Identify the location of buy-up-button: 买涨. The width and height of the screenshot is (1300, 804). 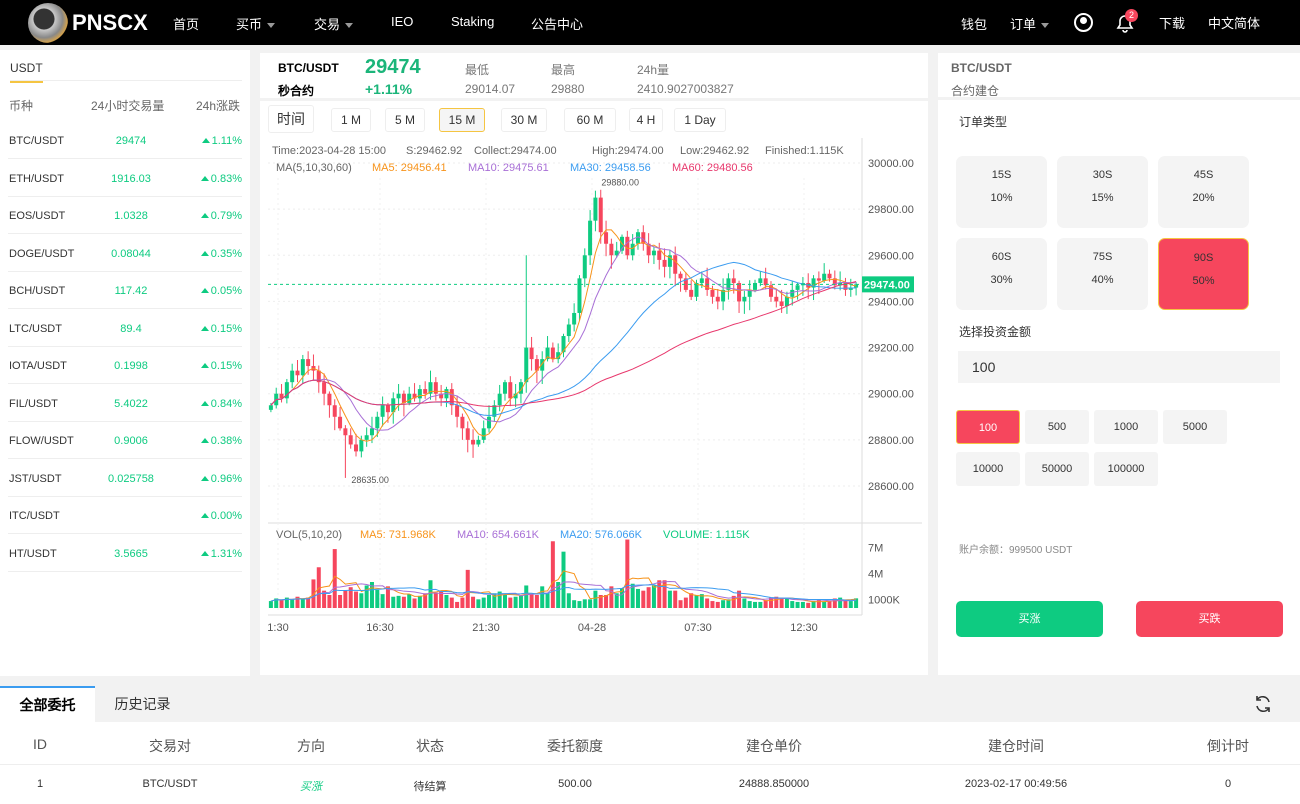
(1029, 619).